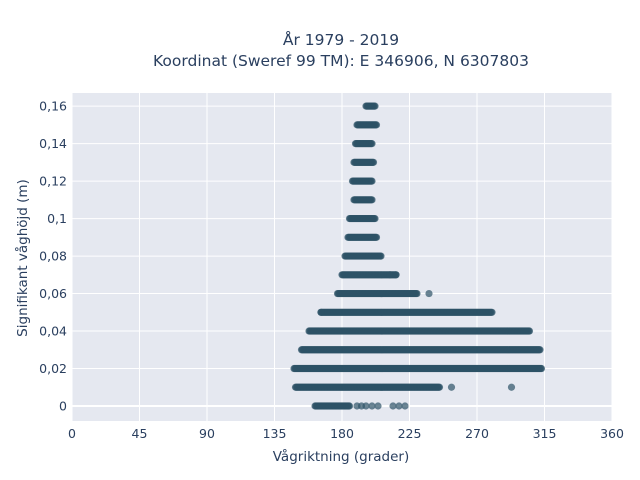  I want to click on y-tick-label: 0,08, so click(53, 256).